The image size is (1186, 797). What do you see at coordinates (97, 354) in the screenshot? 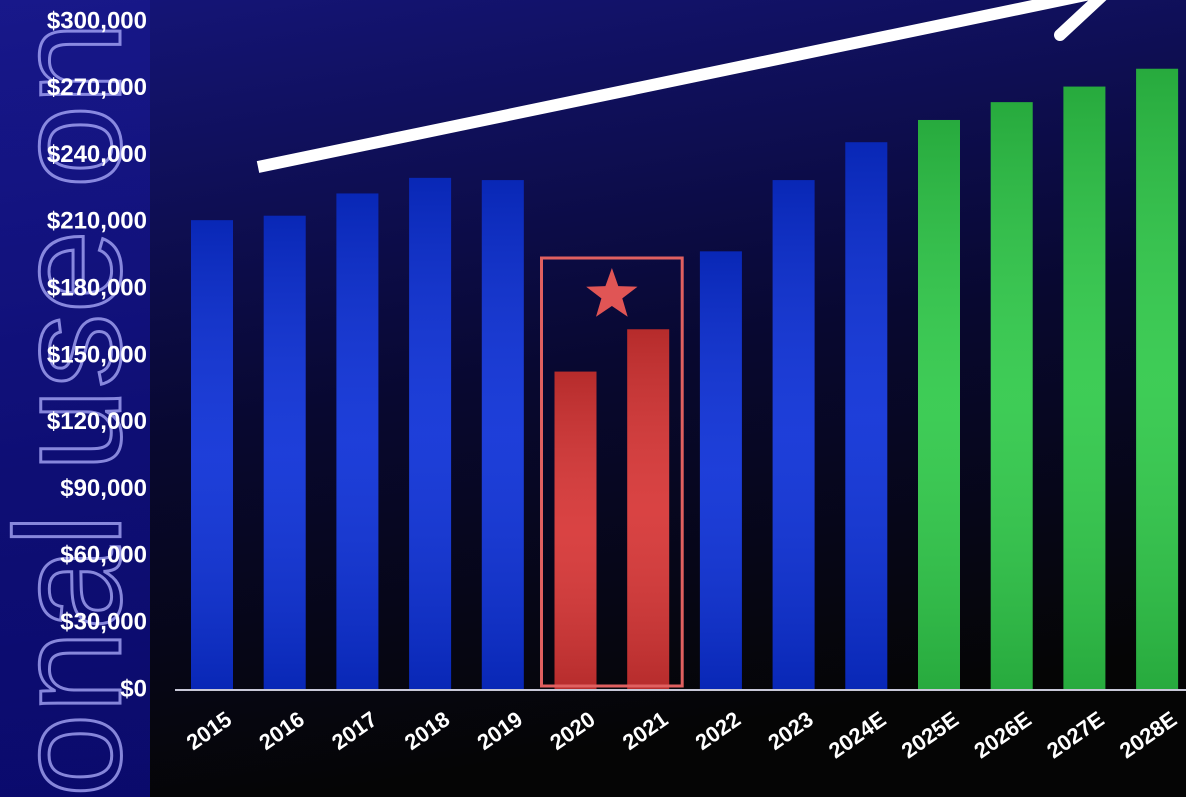
I see `y-tick-label: $150,000` at bounding box center [97, 354].